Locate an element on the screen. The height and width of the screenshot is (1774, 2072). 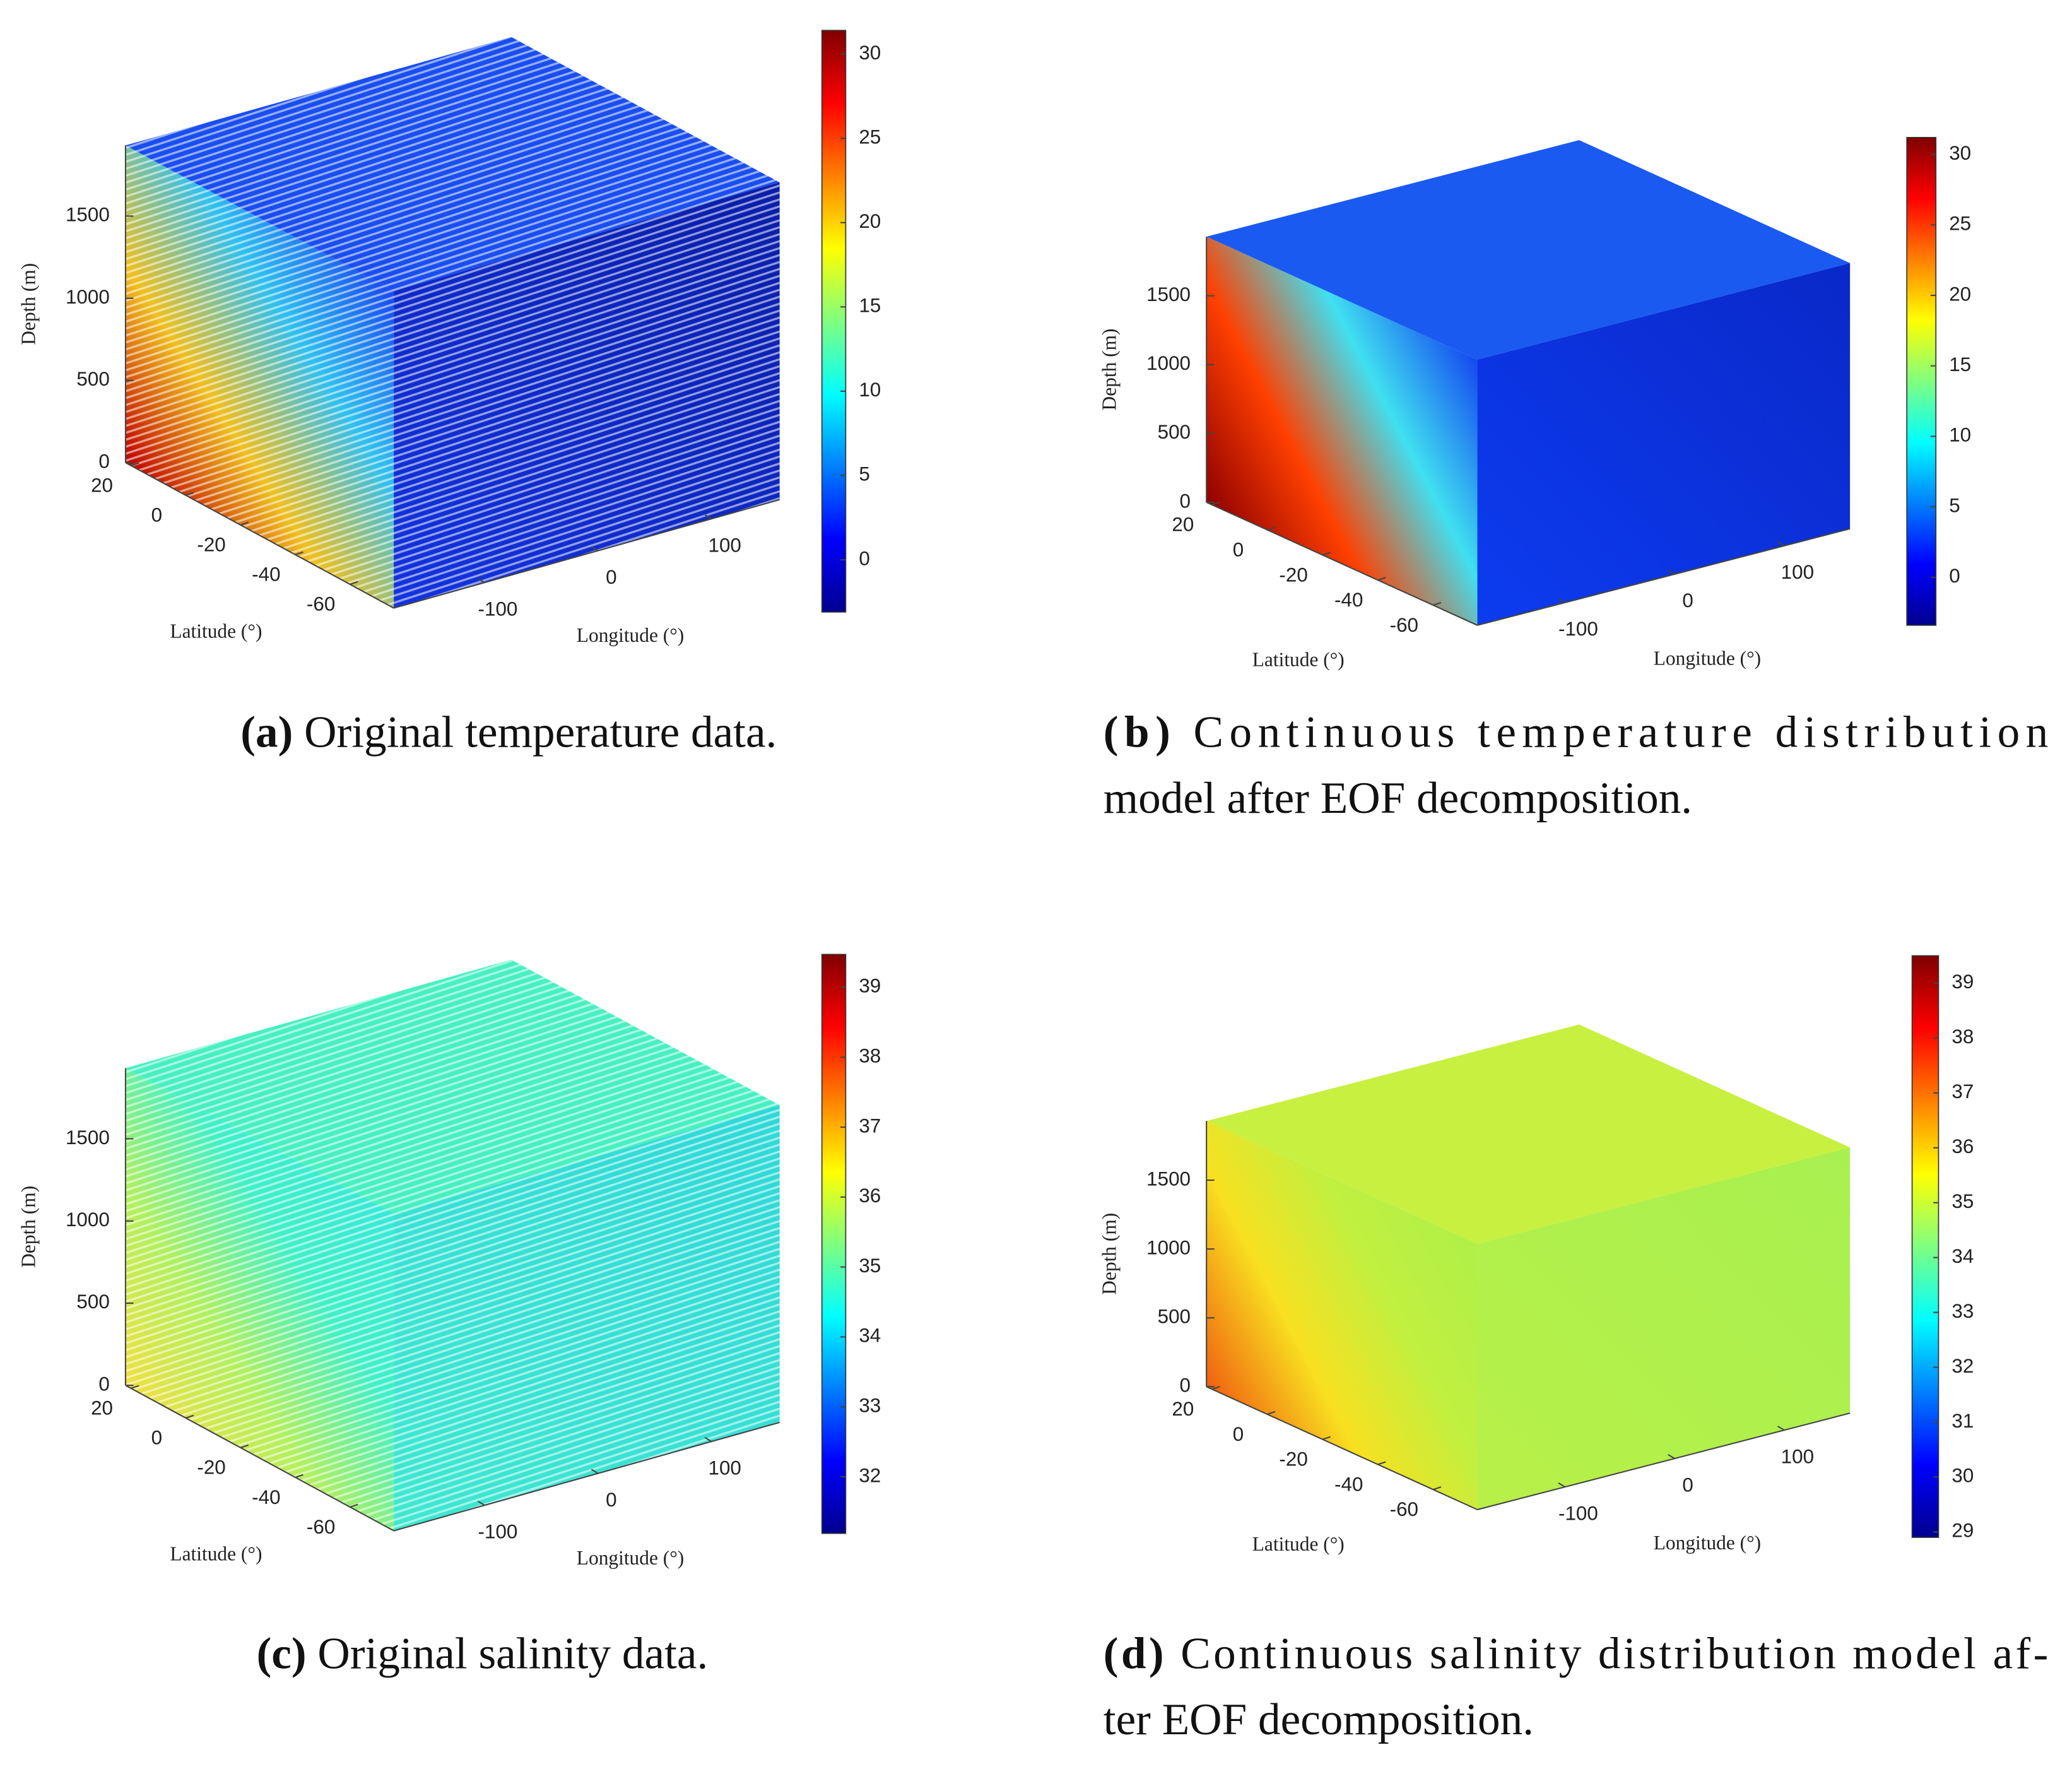
caption-text: model after EOF decomposition. is located at coordinates (1398, 798).